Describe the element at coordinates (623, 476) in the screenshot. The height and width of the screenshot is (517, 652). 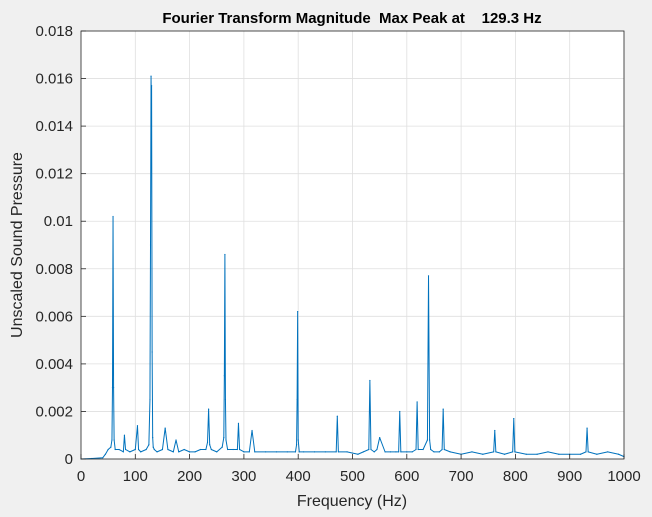
I see `x-tick-label: 1000` at that location.